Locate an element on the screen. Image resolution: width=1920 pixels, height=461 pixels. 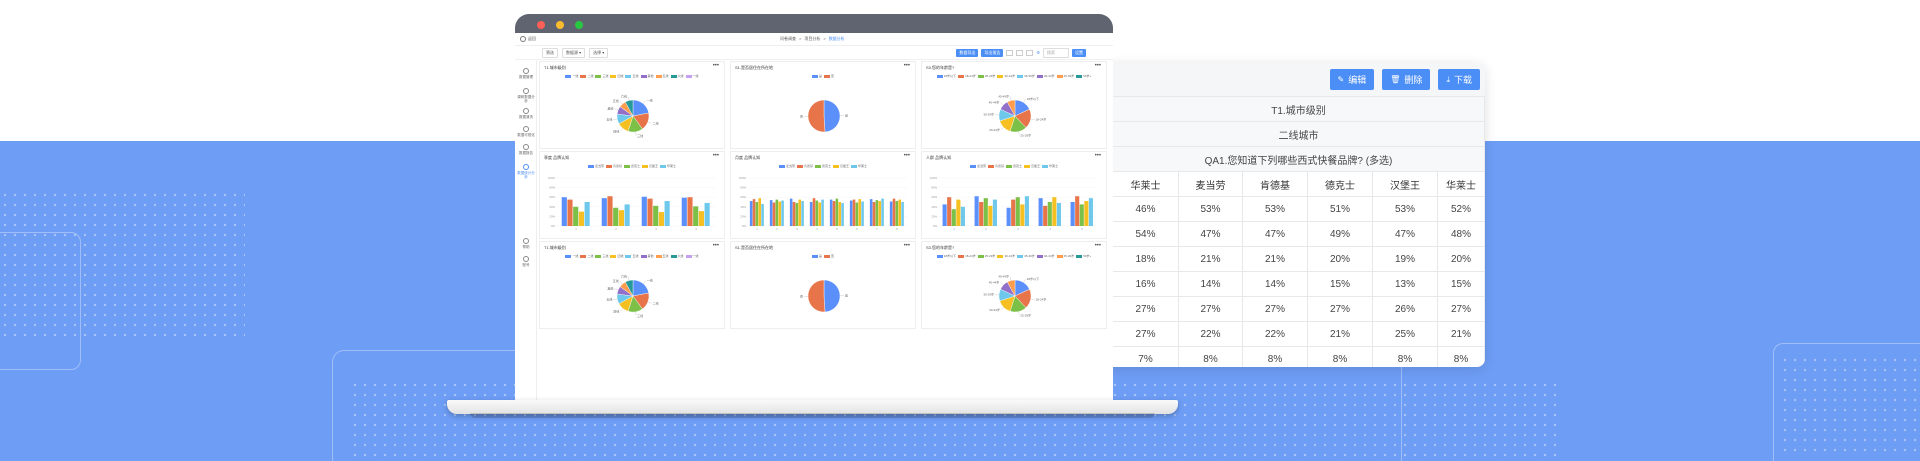
option-select: 选择 ▾ is located at coordinates (599, 52).